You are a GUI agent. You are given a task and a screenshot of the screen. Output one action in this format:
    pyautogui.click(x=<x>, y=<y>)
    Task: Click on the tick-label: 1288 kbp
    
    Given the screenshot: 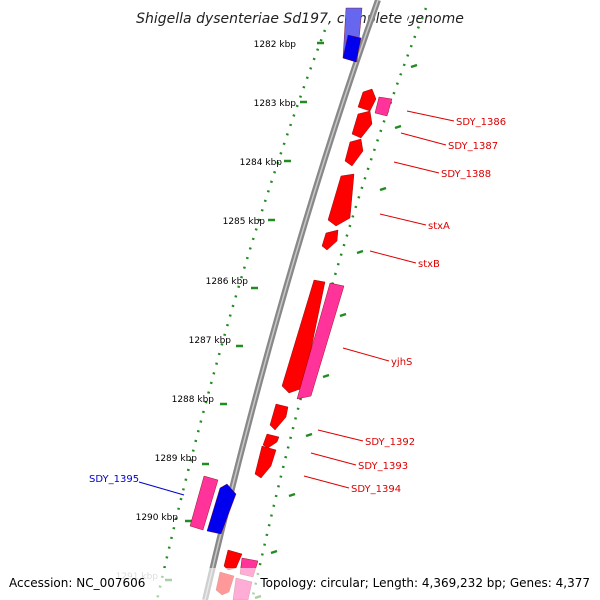 What is the action you would take?
    pyautogui.click(x=193, y=400)
    